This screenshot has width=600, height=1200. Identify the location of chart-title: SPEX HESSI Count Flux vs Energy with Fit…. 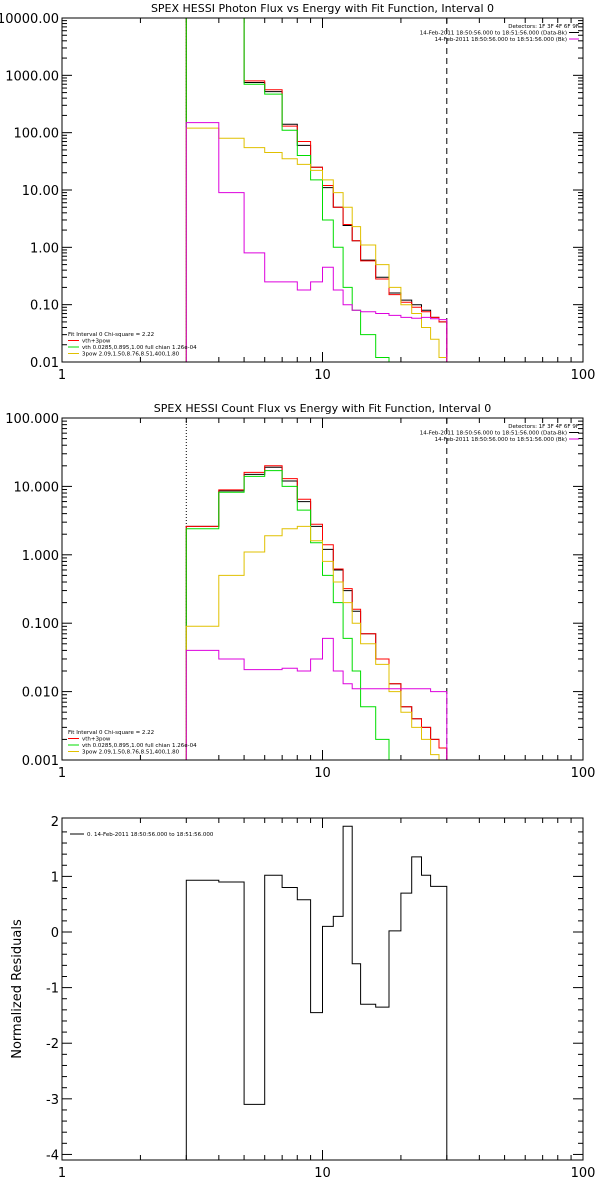
(322, 408).